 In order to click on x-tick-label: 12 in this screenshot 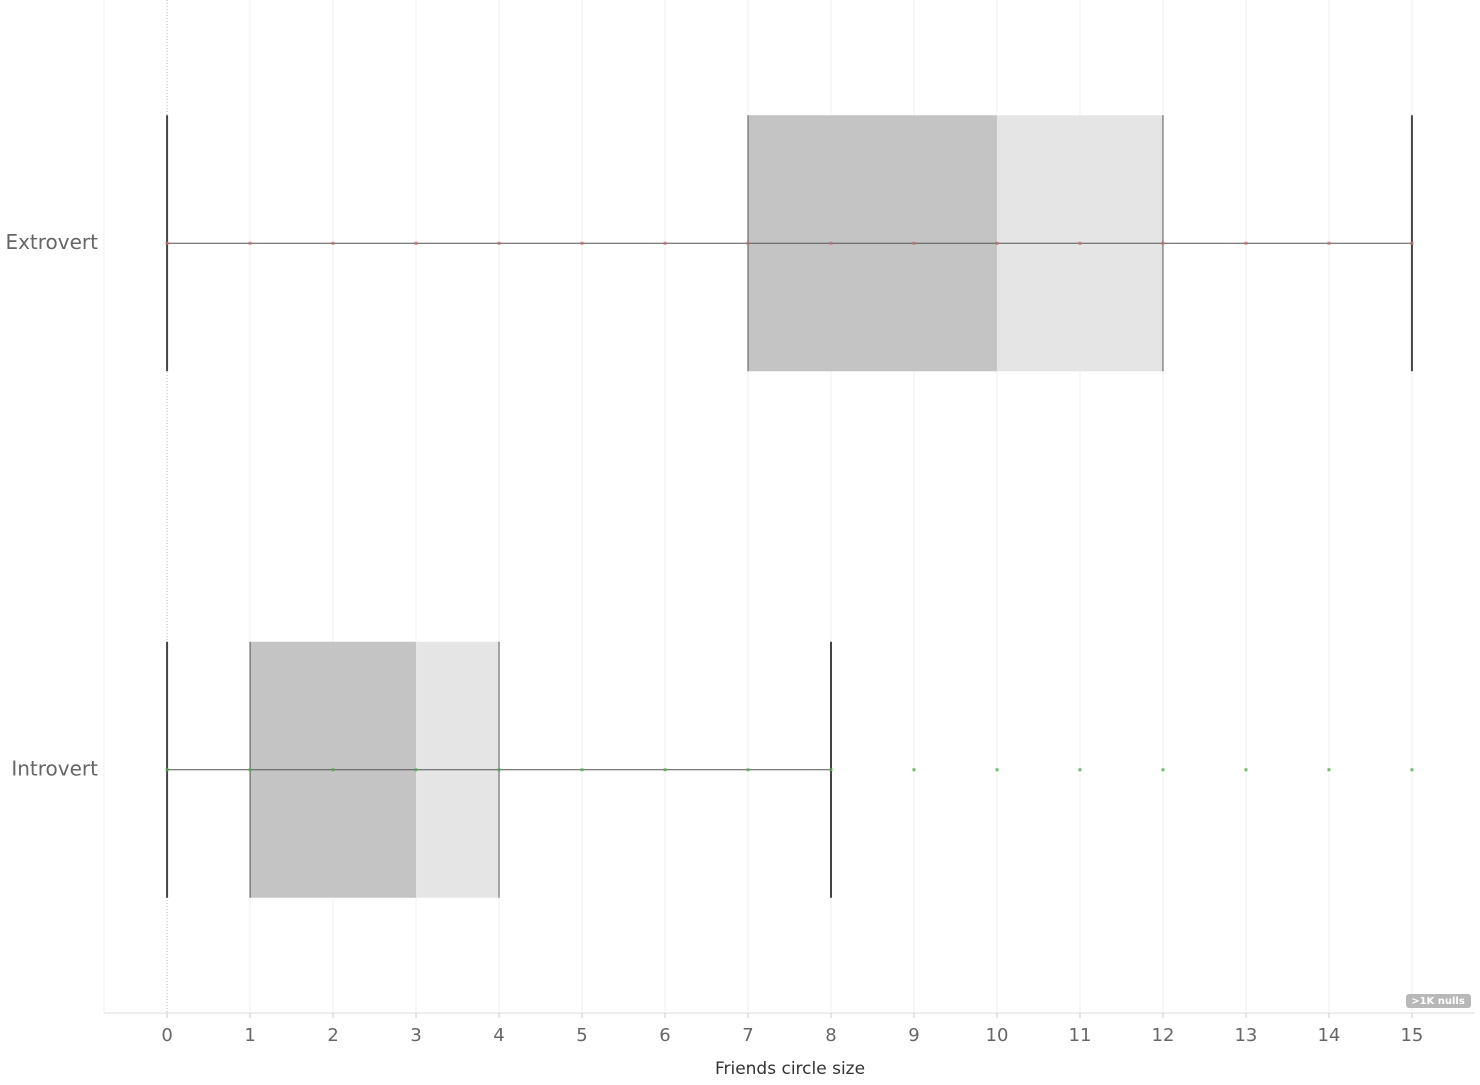, I will do `click(1163, 1035)`.